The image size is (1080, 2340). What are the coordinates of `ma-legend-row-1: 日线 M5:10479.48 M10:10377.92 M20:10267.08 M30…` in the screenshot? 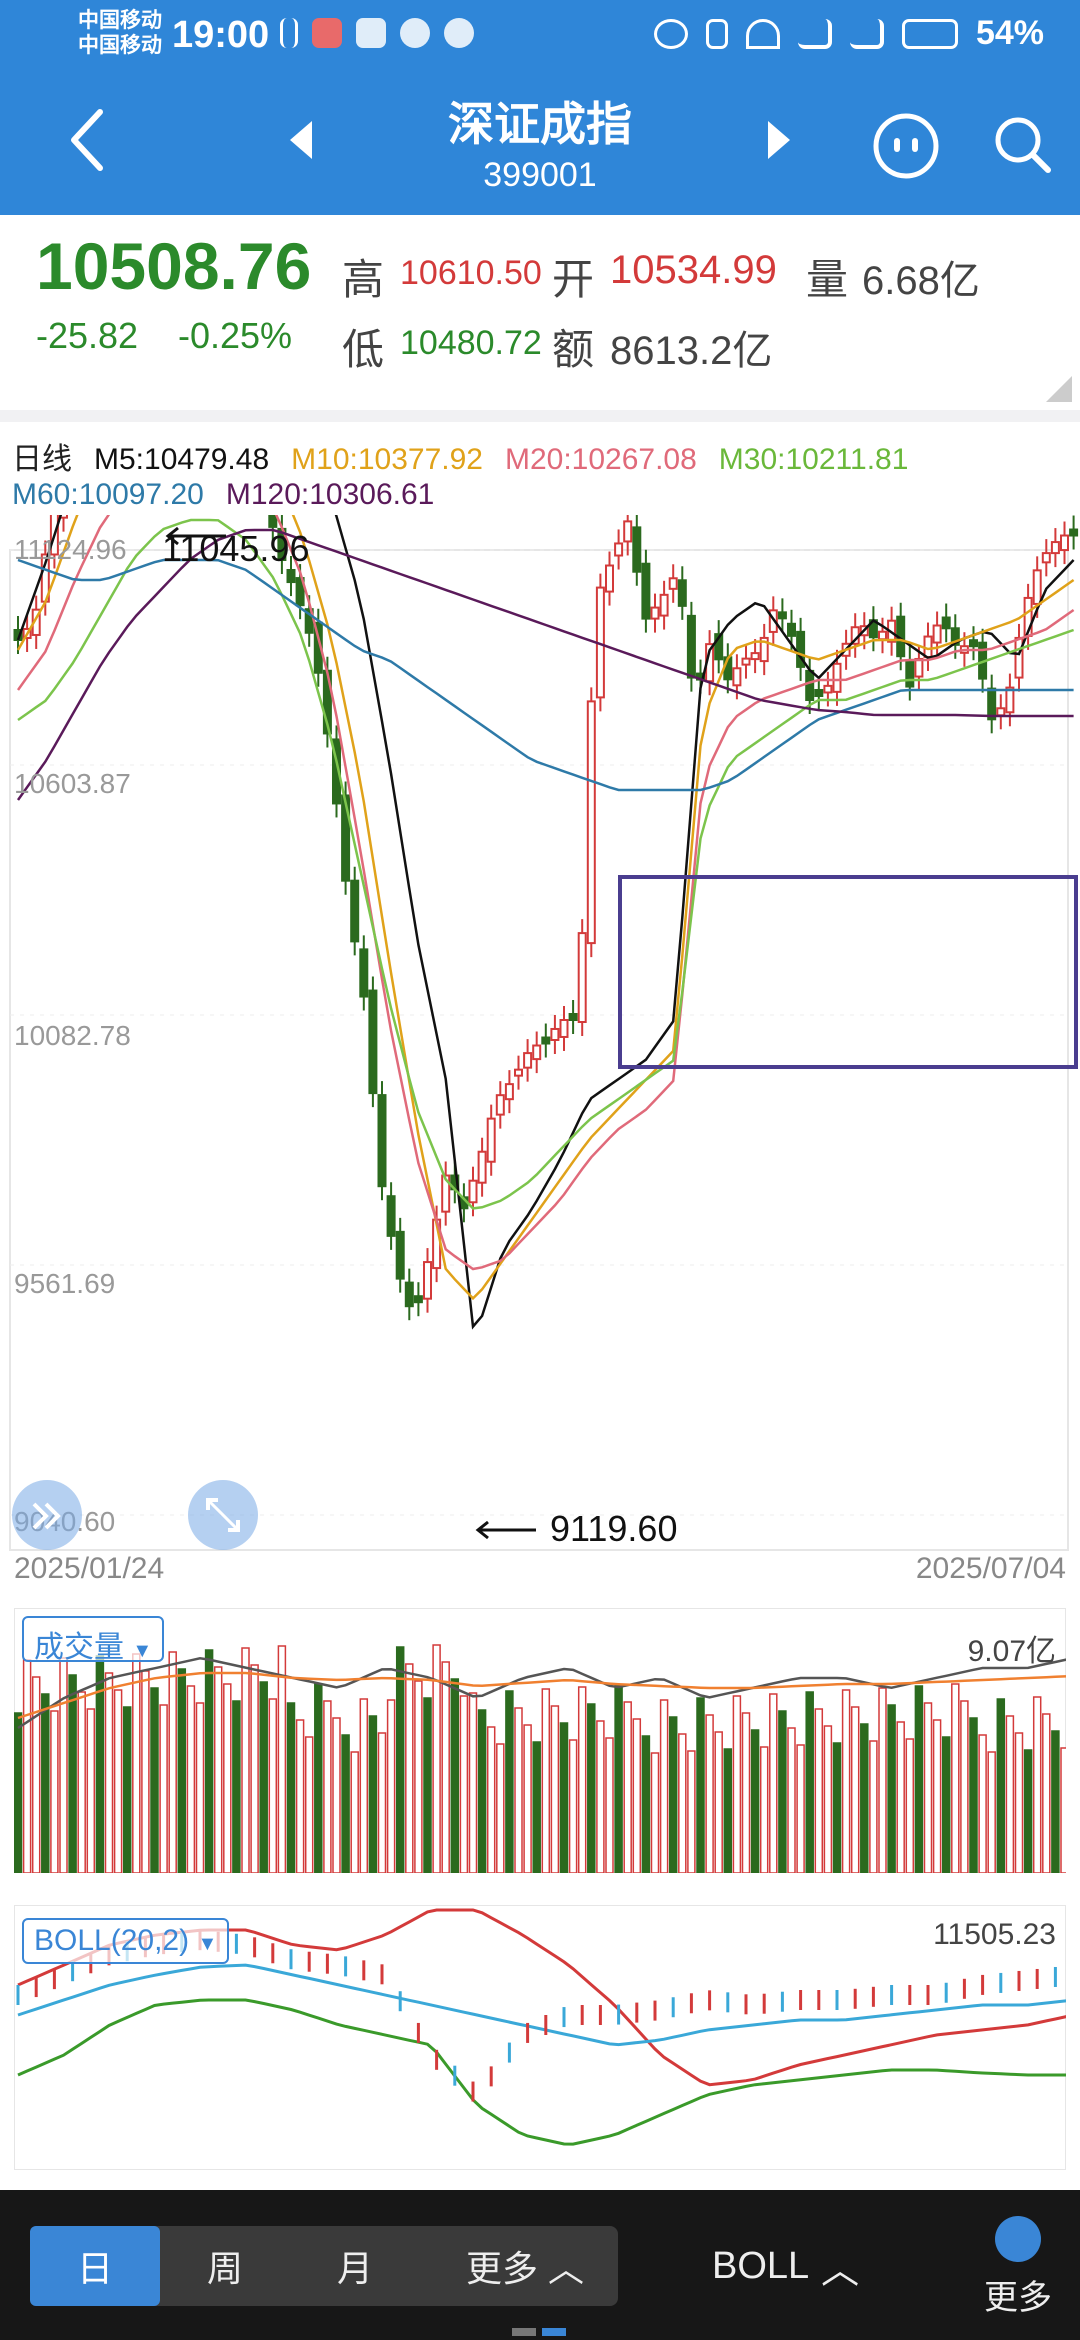 It's located at (460, 456).